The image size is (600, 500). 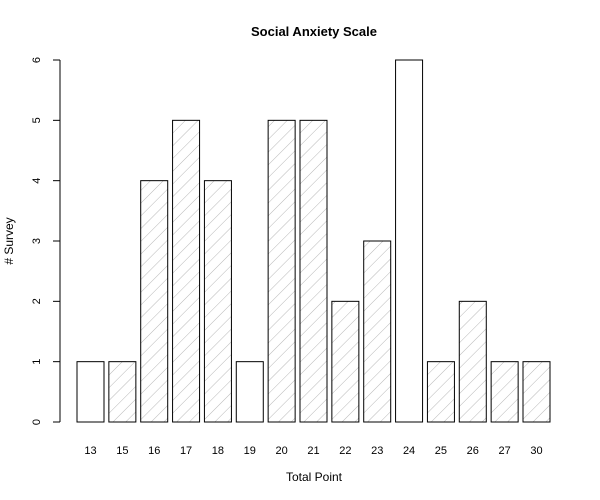 What do you see at coordinates (441, 451) in the screenshot?
I see `x-tick-label: 25` at bounding box center [441, 451].